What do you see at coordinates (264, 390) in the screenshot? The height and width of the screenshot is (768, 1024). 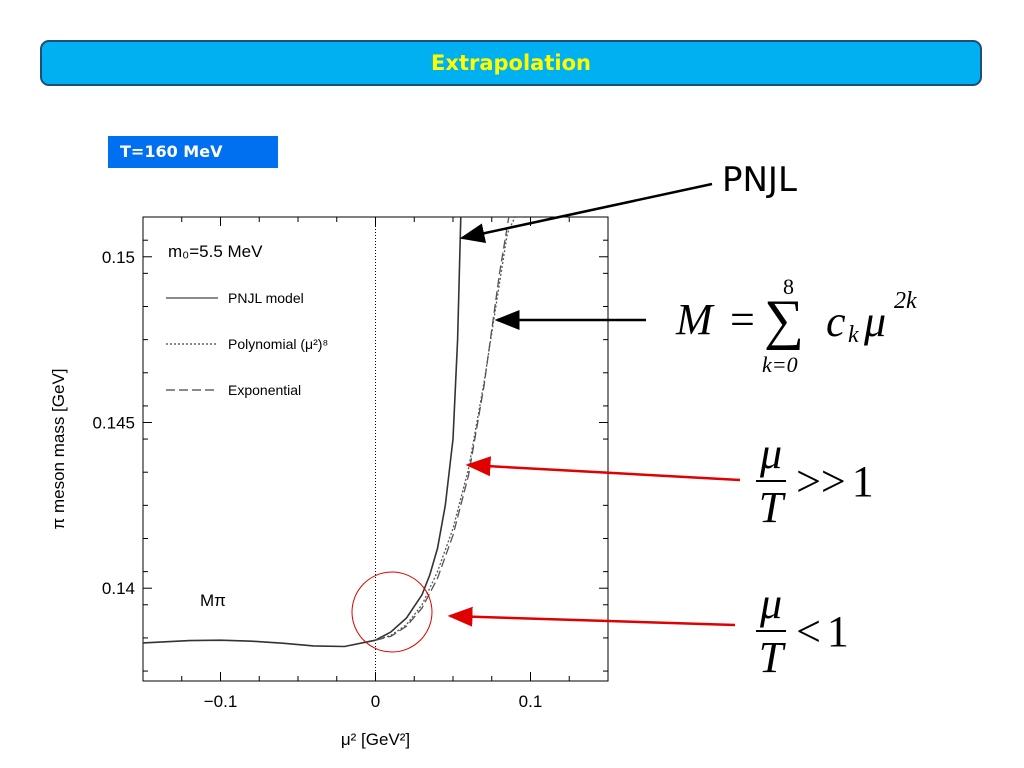 I see `legend-label: Exponential` at bounding box center [264, 390].